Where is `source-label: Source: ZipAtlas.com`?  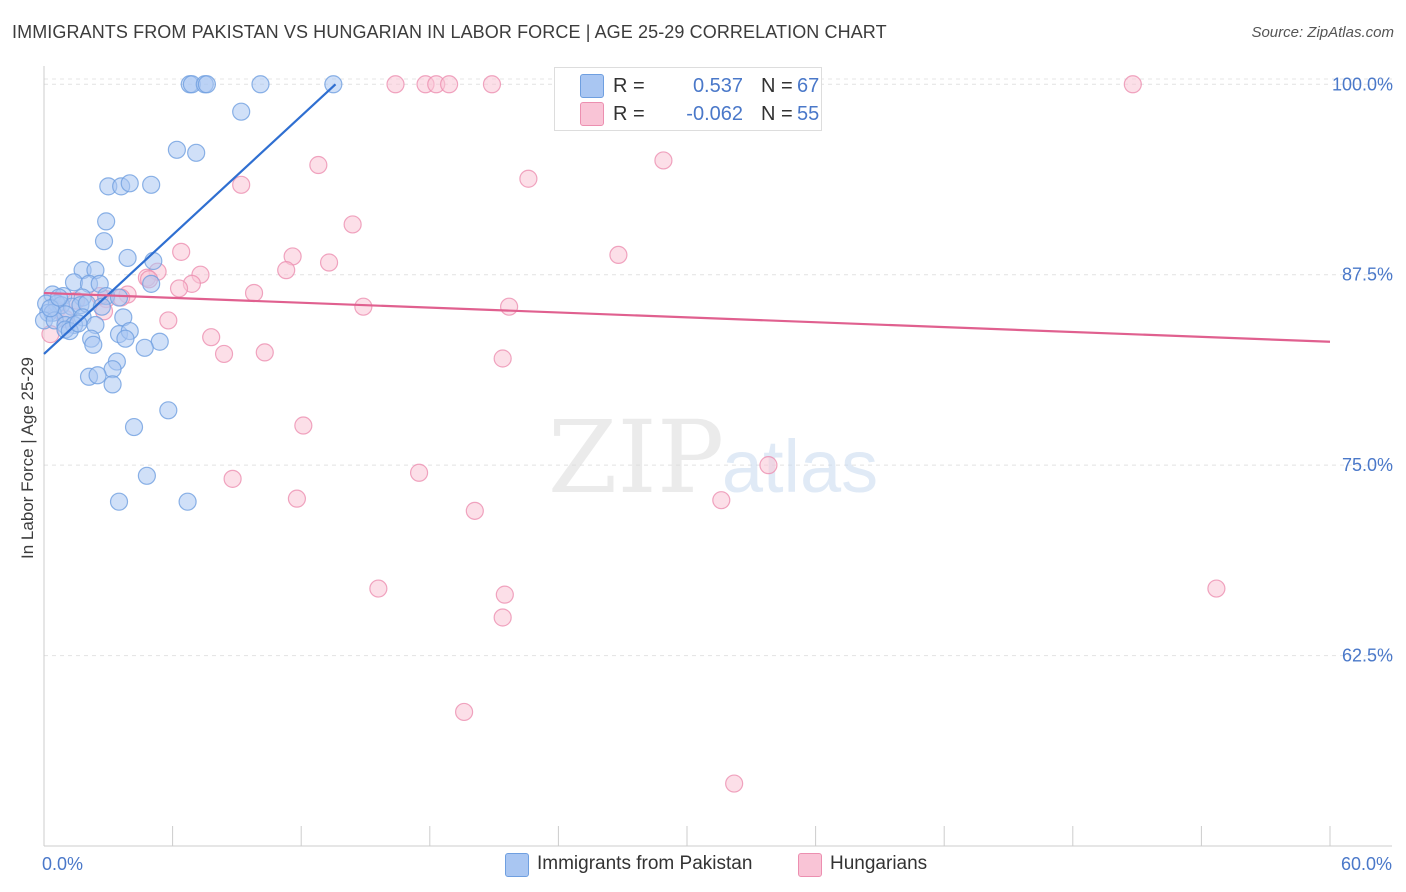
source-label: Source: ZipAtlas.com is located at coordinates (1322, 32).